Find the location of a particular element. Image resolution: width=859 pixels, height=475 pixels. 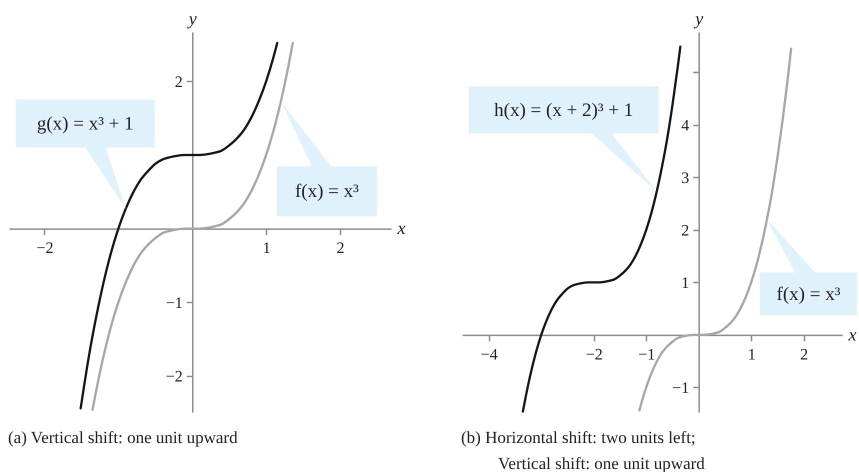

text: (a) Vertical shift: one unit upward is located at coordinates (123, 437).